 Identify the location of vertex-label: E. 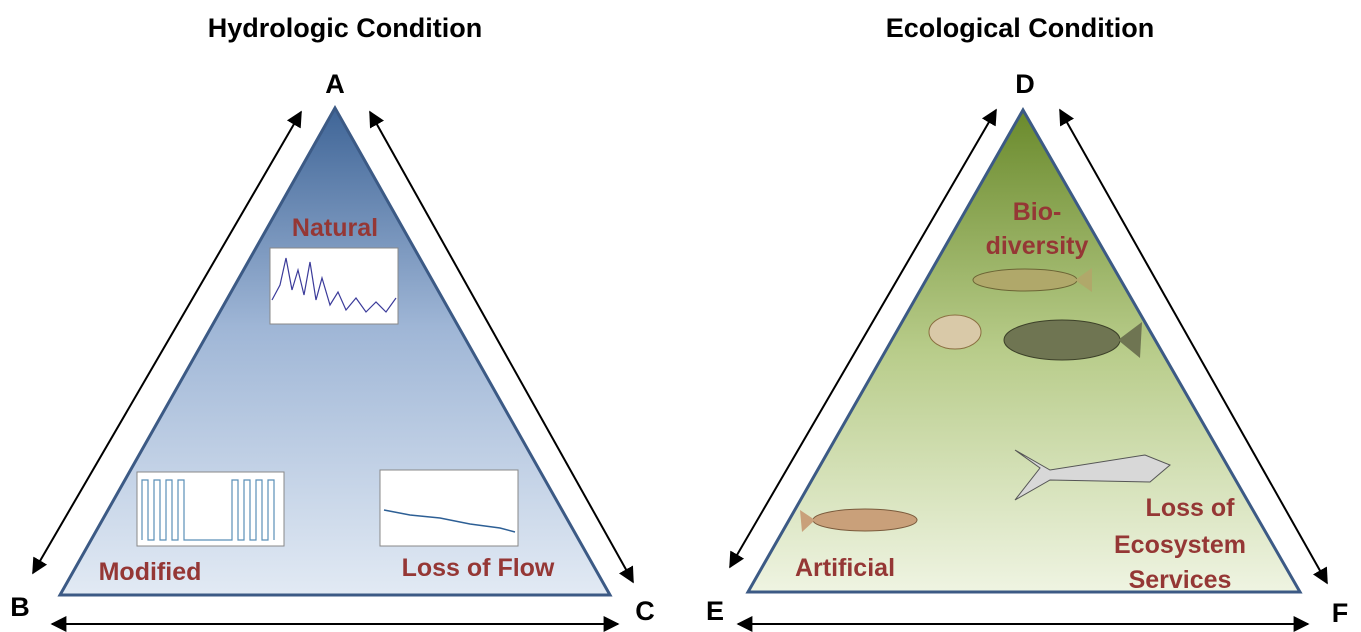
(715, 611).